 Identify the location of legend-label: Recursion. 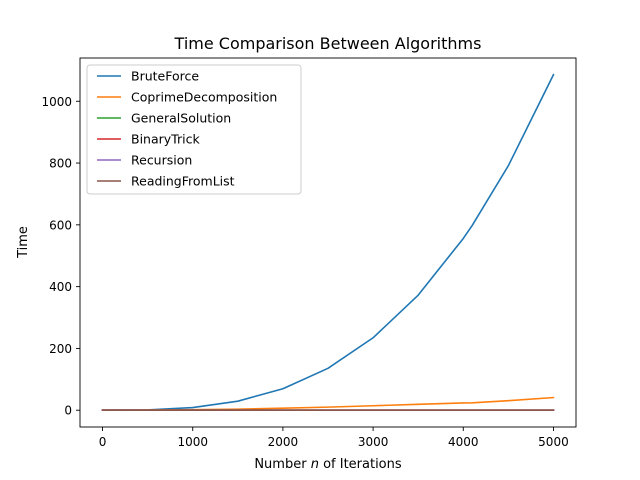
(161, 160).